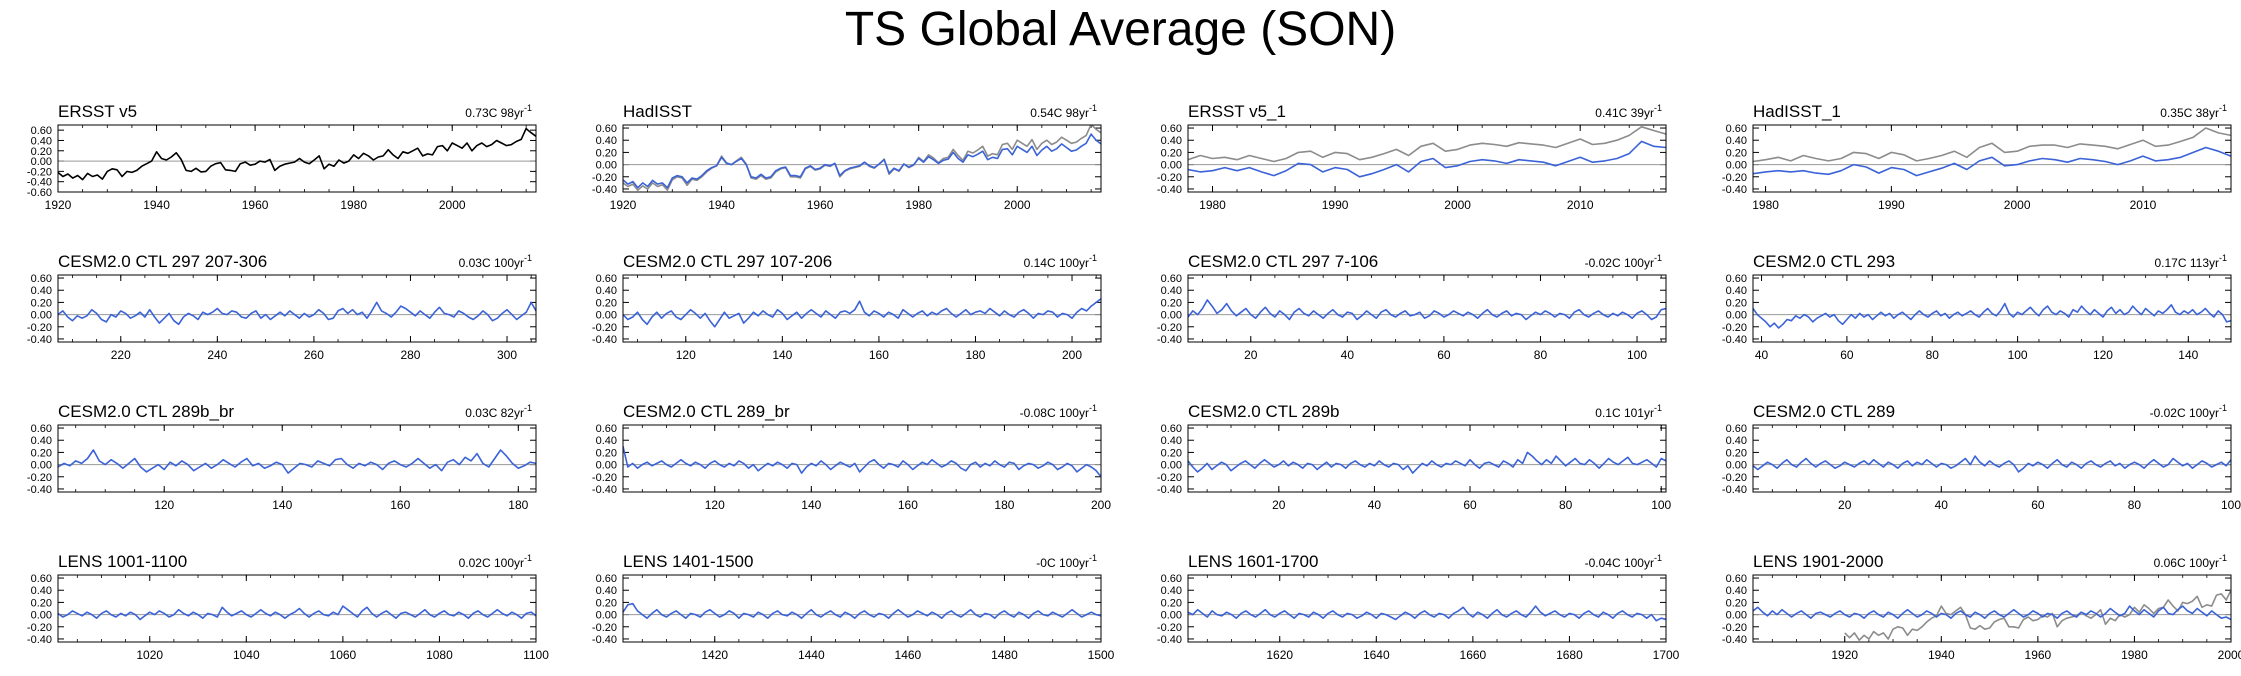 Image resolution: width=2241 pixels, height=676 pixels. Describe the element at coordinates (1335, 205) in the screenshot. I see `x-tick-label: 1990` at that location.